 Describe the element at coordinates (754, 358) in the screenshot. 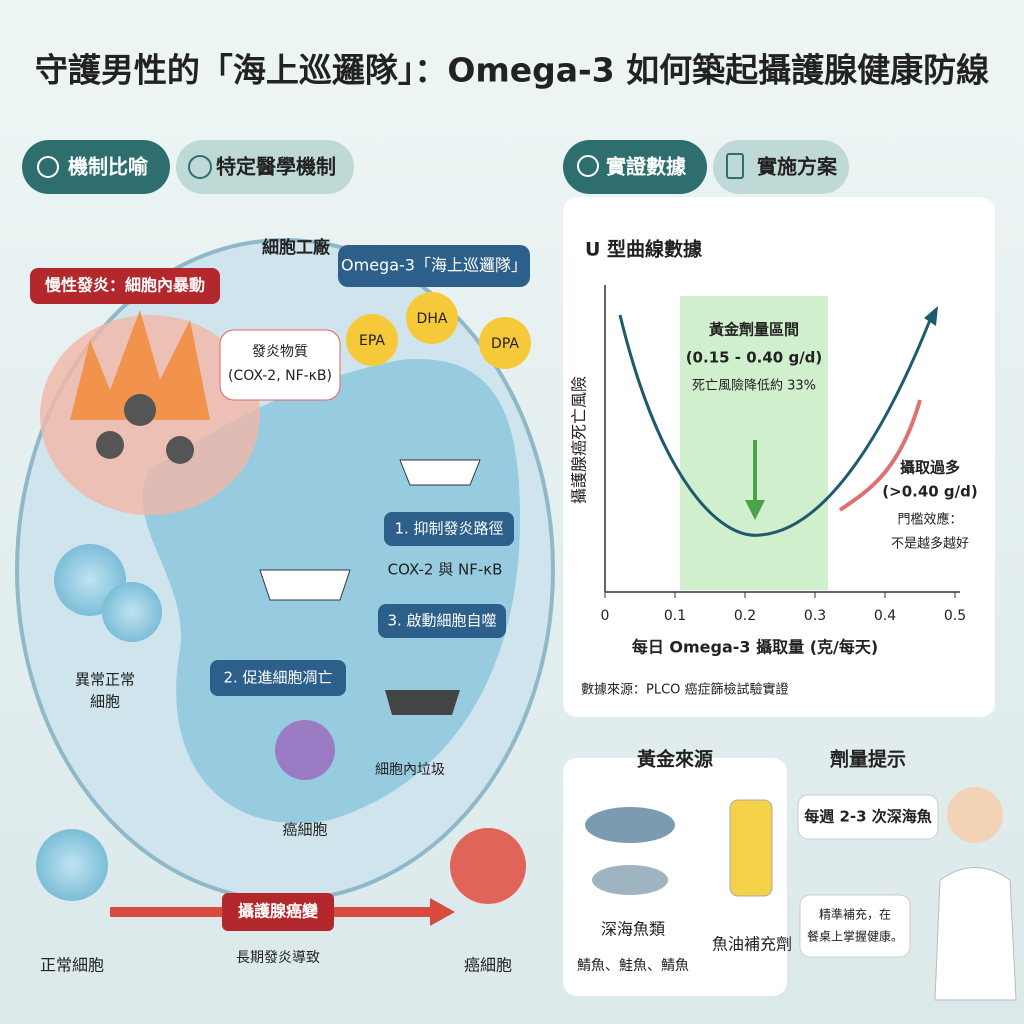

I see `band-label: (0.15 - 0.40 g/d)` at that location.